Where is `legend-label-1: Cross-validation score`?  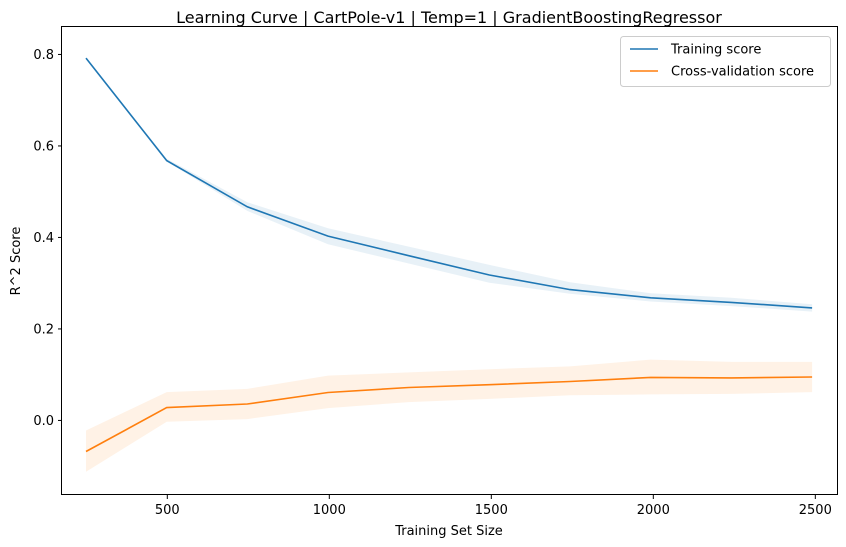 legend-label-1: Cross-validation score is located at coordinates (742, 72).